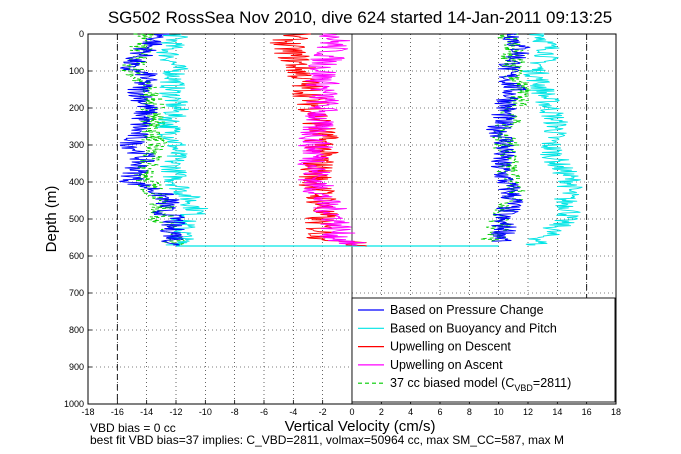 The height and width of the screenshot is (454, 681). I want to click on legend-label: Upwelling on Ascent, so click(446, 365).